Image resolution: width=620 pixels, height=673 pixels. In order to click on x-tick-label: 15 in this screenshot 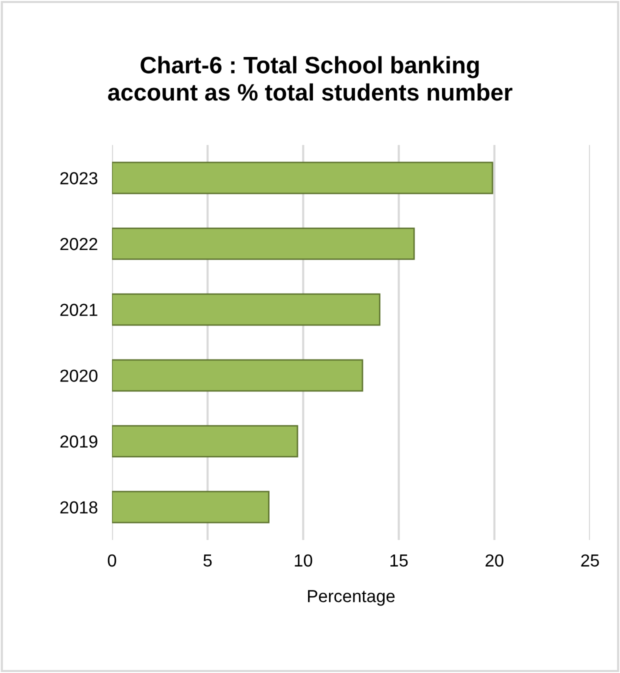, I will do `click(399, 560)`.